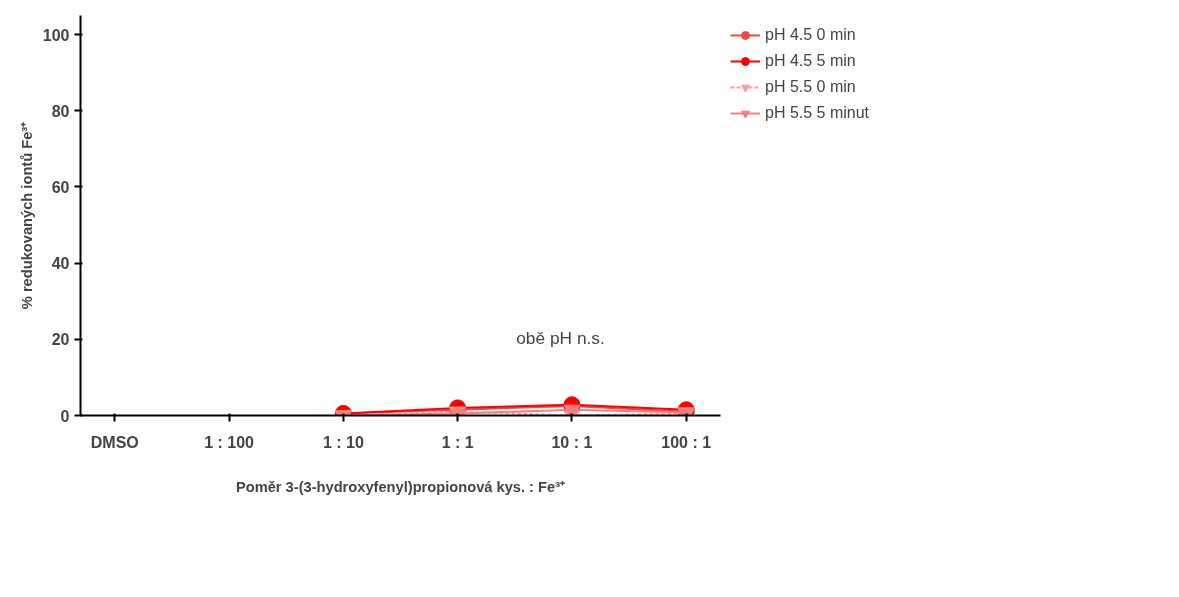 Image resolution: width=1179 pixels, height=597 pixels. What do you see at coordinates (26, 215) in the screenshot?
I see `y-axis-title: % redukovaných iontů Fe³⁺` at bounding box center [26, 215].